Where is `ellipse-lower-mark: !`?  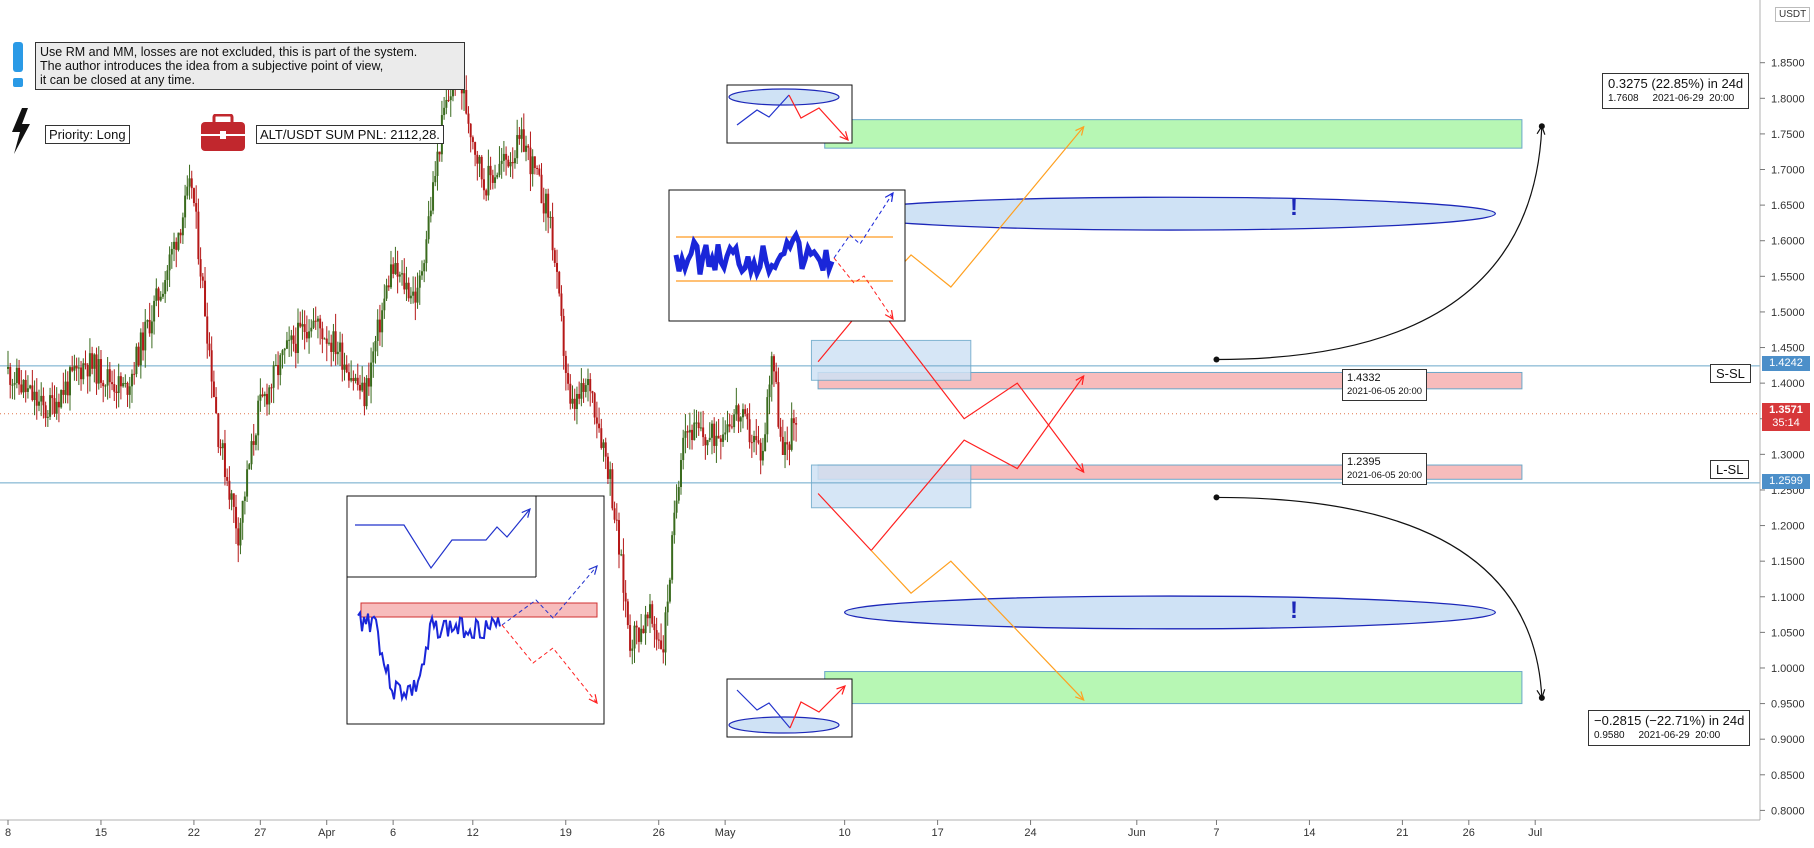 ellipse-lower-mark: ! is located at coordinates (1294, 610).